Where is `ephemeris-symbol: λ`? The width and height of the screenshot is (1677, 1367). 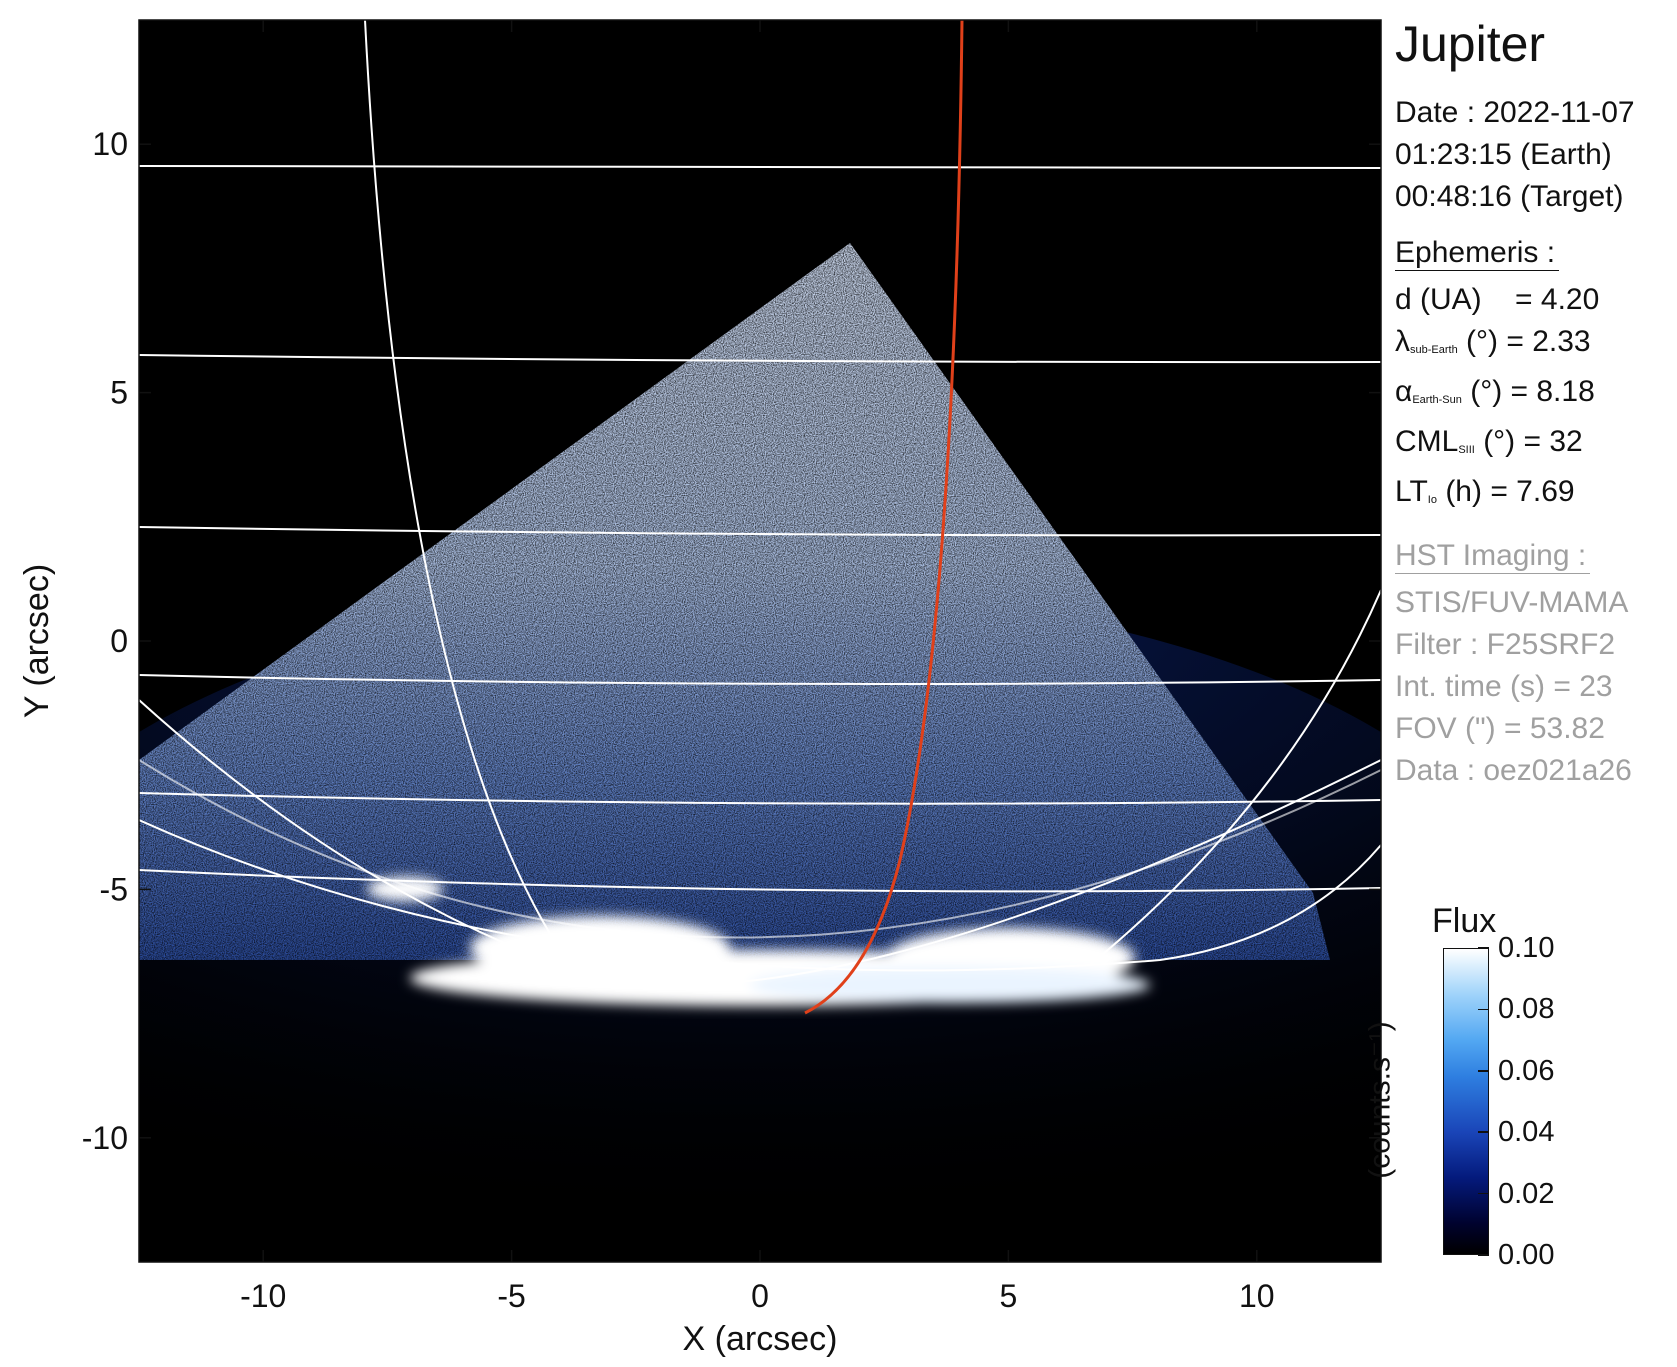
ephemeris-symbol: λ is located at coordinates (1402, 341).